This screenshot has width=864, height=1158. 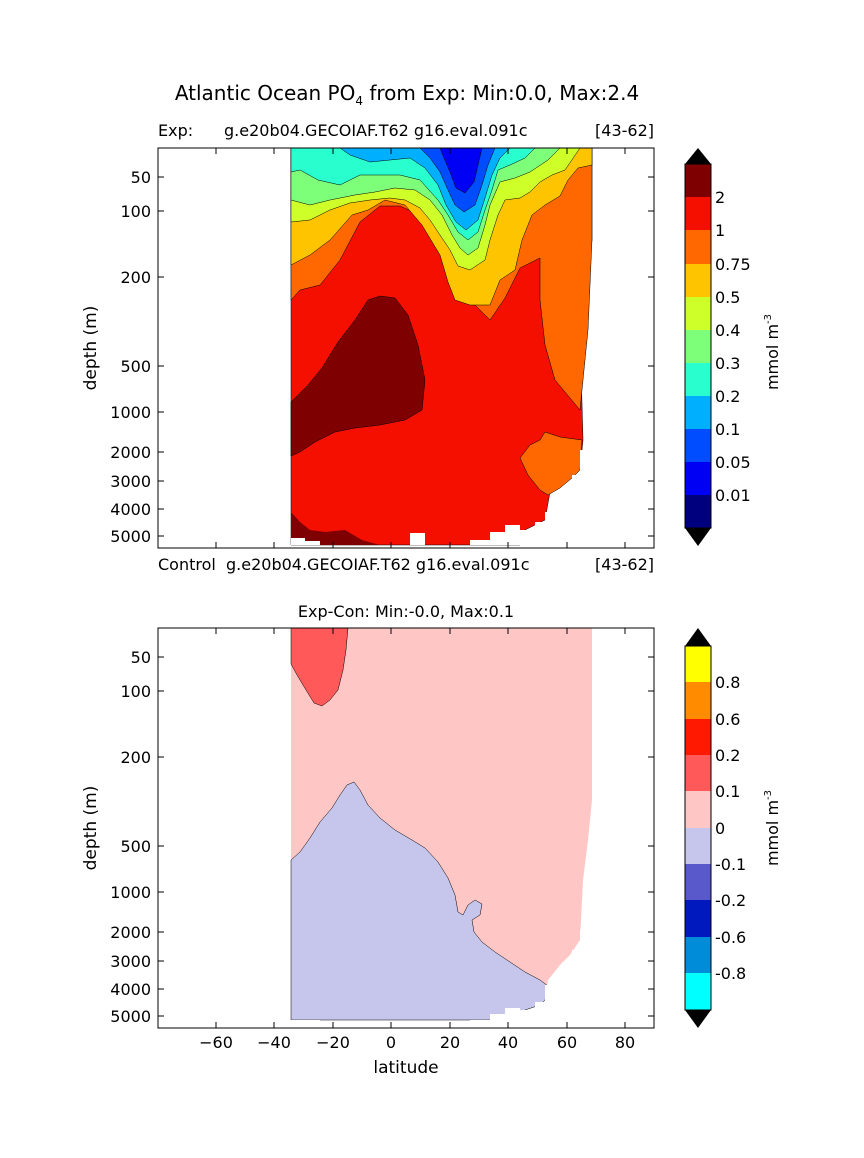 I want to click on svg-text: 80, so click(x=625, y=1042).